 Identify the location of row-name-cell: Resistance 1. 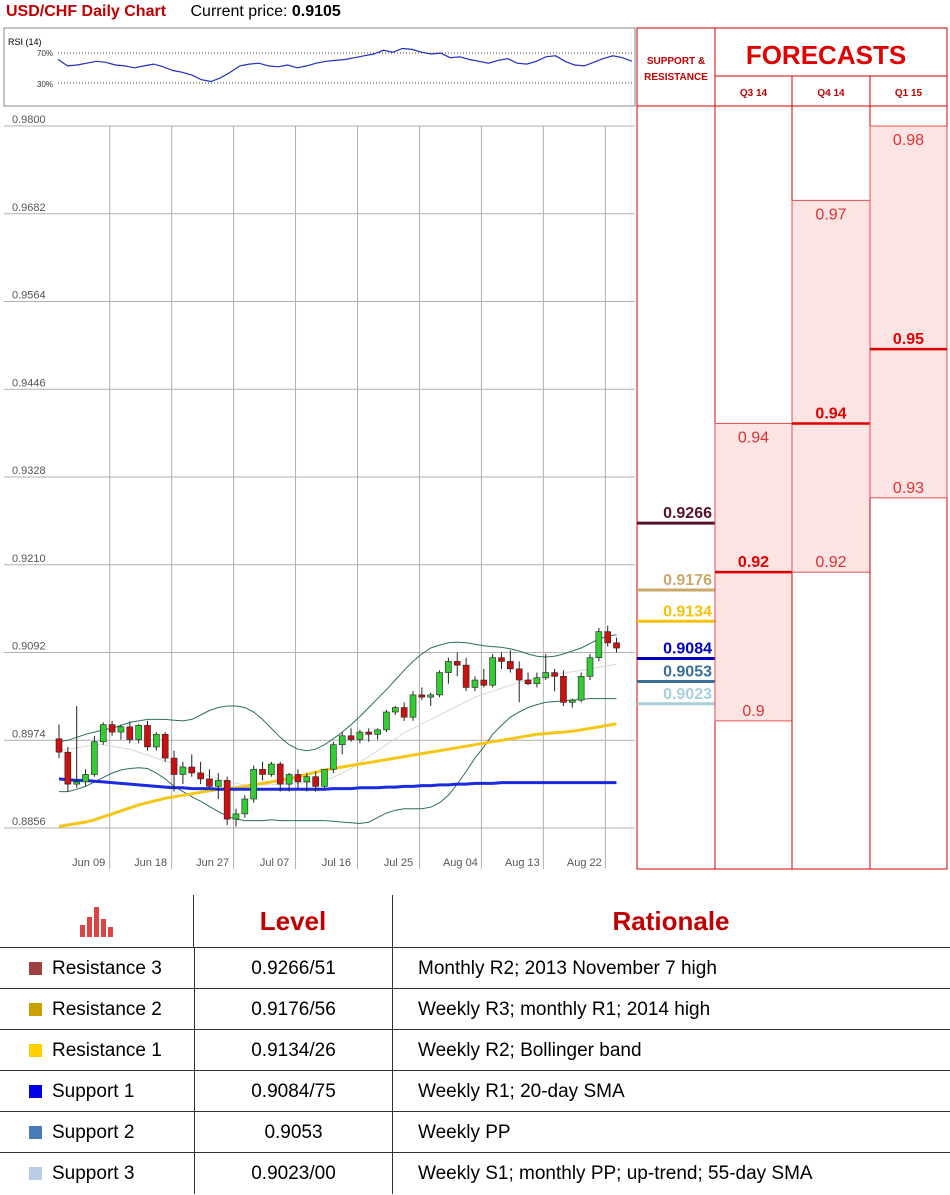
(97, 1050).